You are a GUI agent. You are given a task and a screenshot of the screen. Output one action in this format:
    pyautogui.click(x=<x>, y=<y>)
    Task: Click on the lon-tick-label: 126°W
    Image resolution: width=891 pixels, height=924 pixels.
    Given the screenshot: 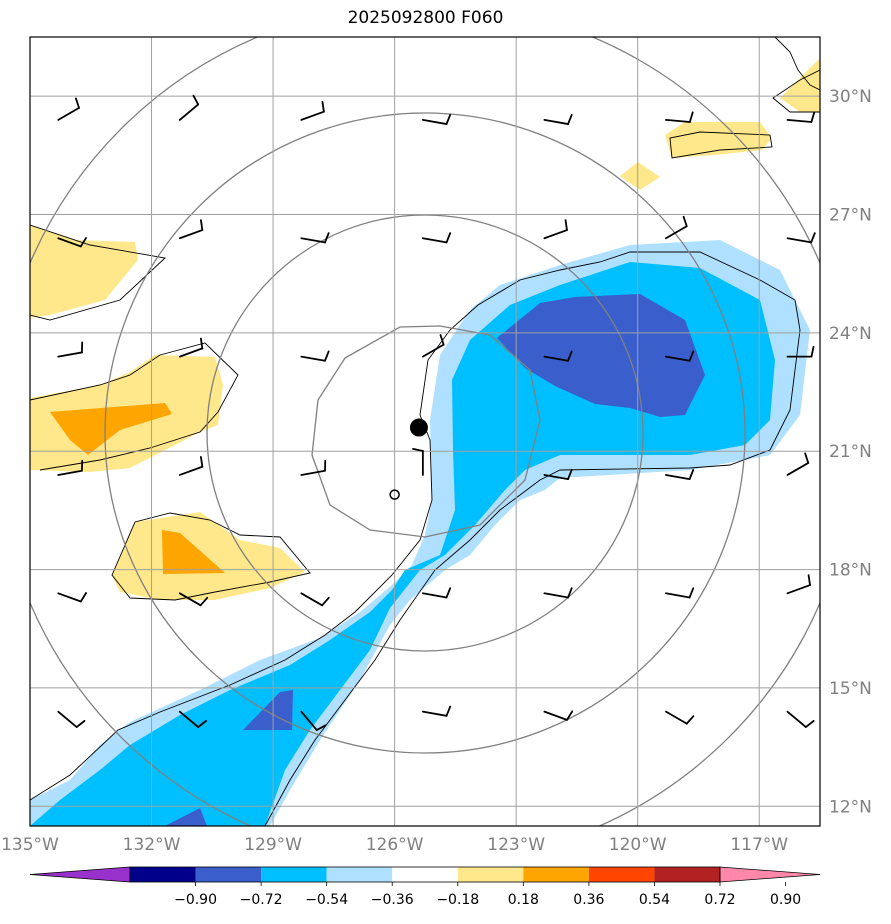 What is the action you would take?
    pyautogui.click(x=395, y=845)
    